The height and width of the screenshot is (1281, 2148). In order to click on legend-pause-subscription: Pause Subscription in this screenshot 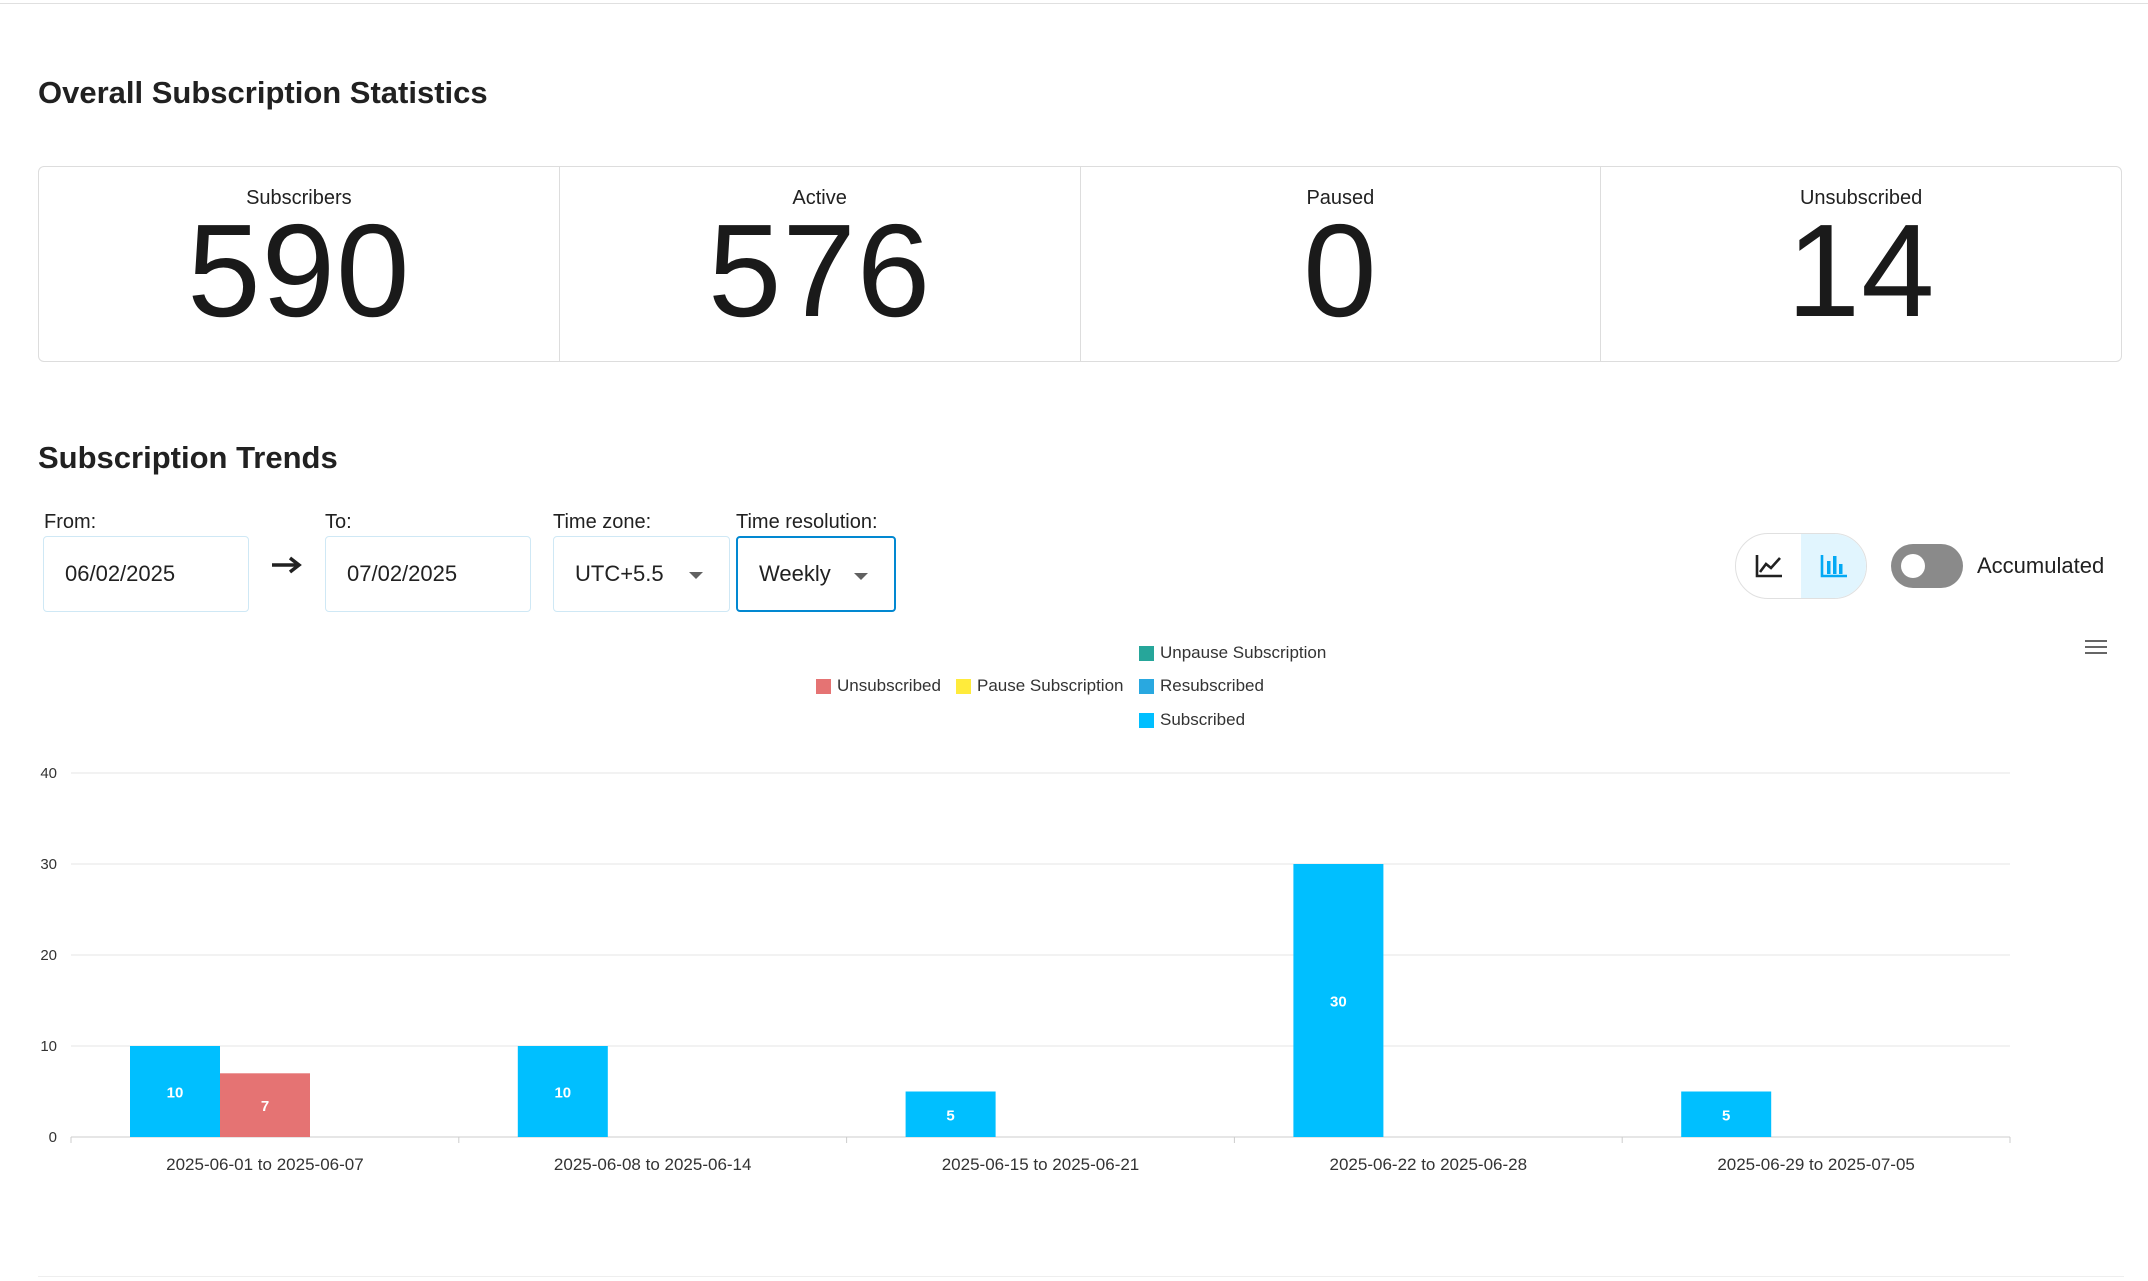, I will do `click(1039, 686)`.